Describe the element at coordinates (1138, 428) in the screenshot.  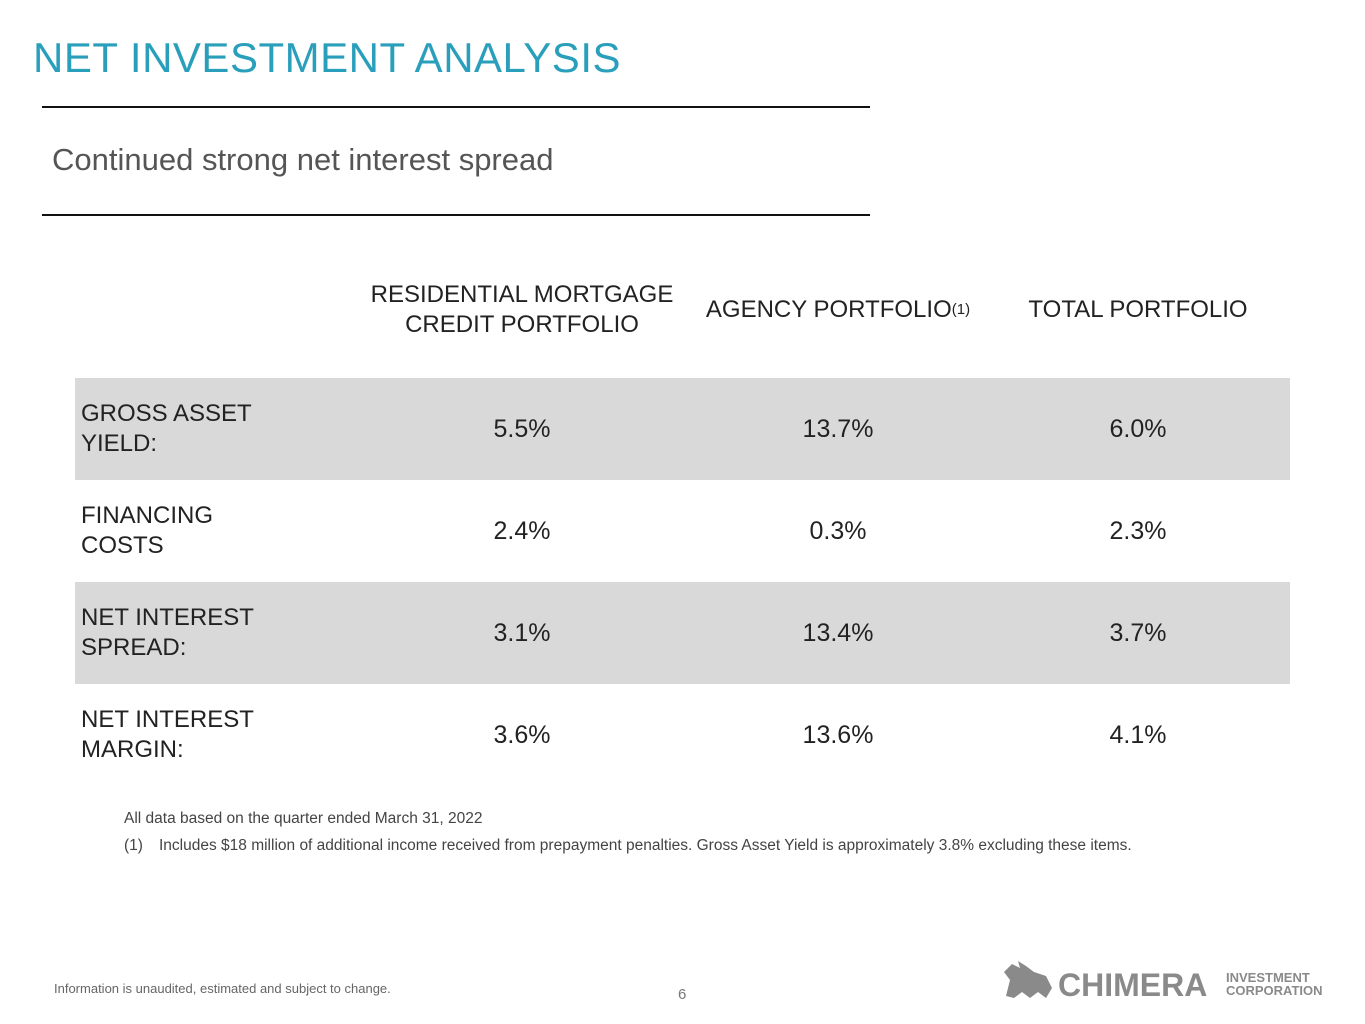
I see `cell: 6.0%` at that location.